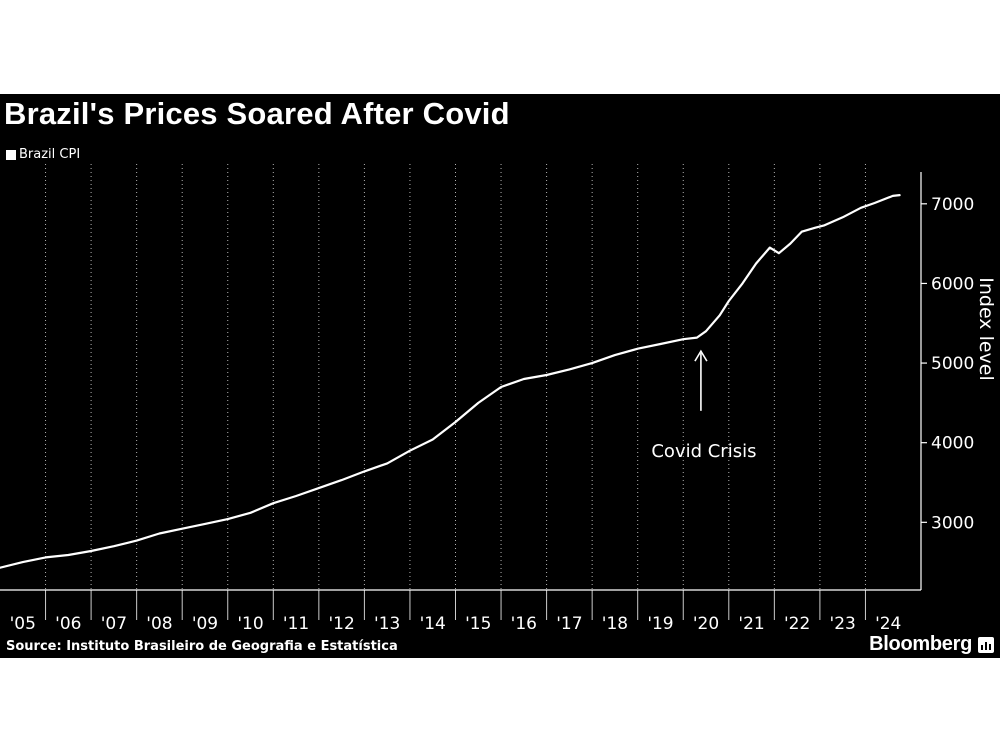  I want to click on x-tick-label: '18, so click(615, 624).